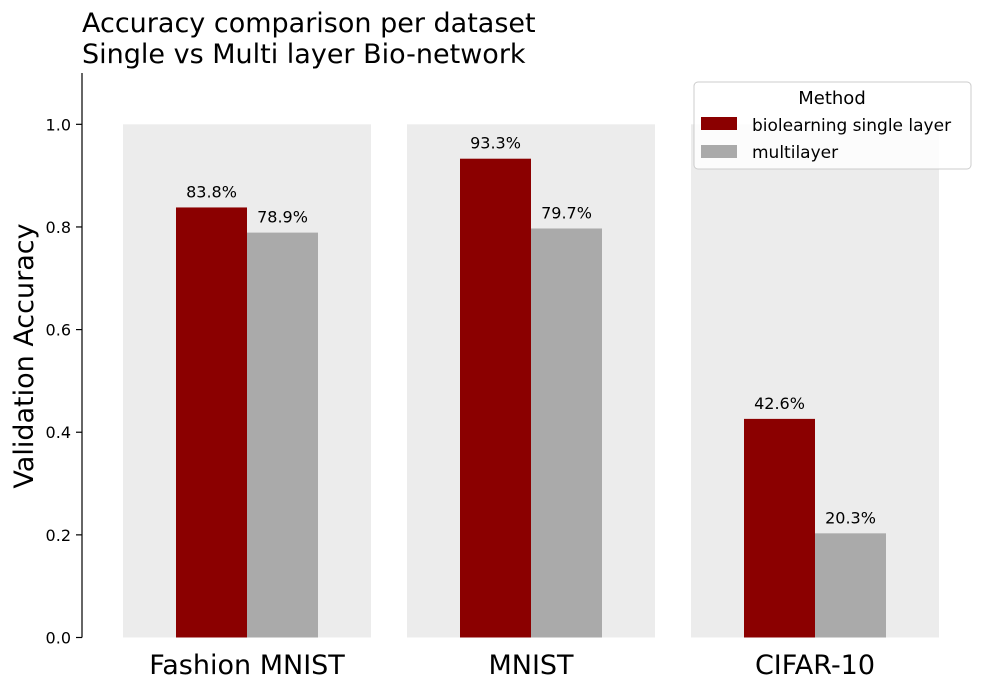  I want to click on y-tick-label: 0.0, so click(58, 638).